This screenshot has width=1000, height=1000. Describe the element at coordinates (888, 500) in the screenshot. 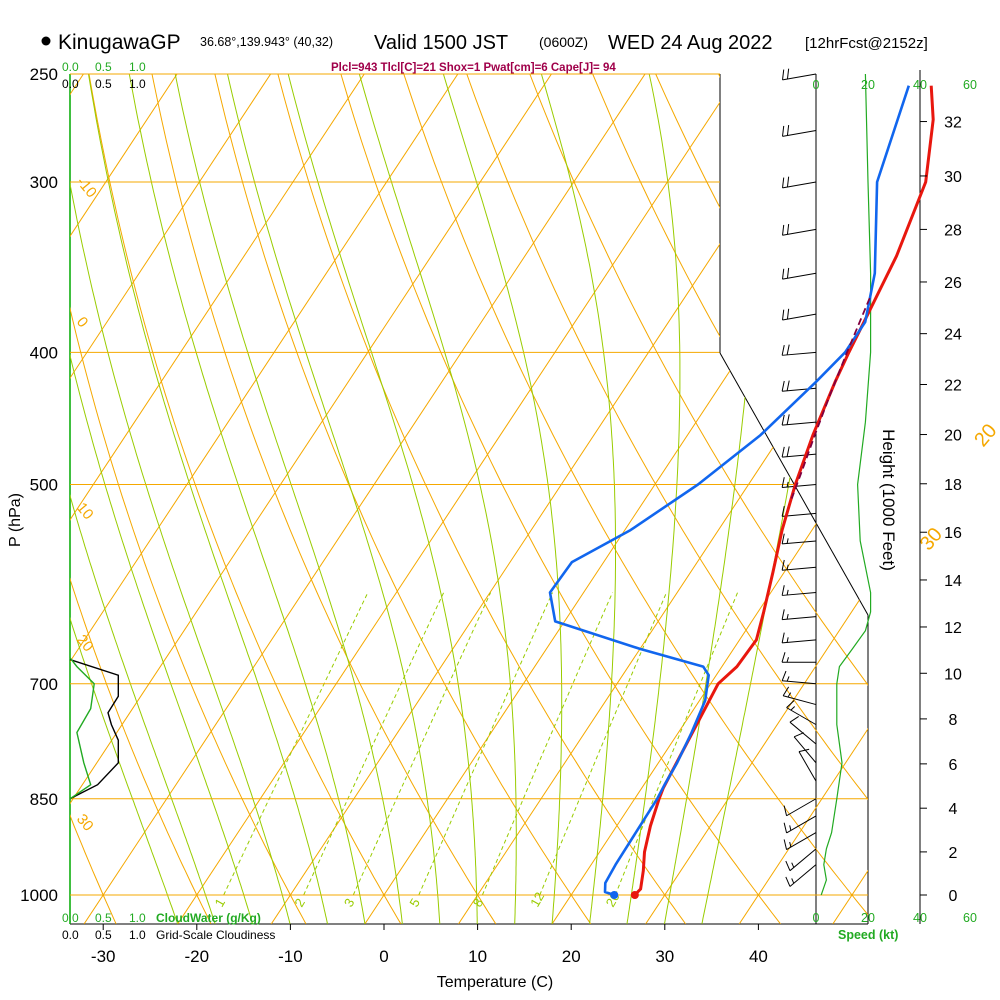

I see `height-axis-title: Height (1000 Feet)` at that location.